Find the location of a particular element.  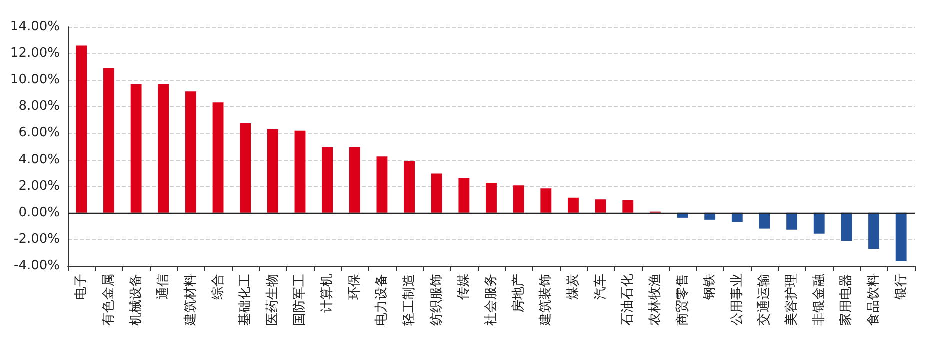

x-tick-label: 农林牧渔 is located at coordinates (655, 300).